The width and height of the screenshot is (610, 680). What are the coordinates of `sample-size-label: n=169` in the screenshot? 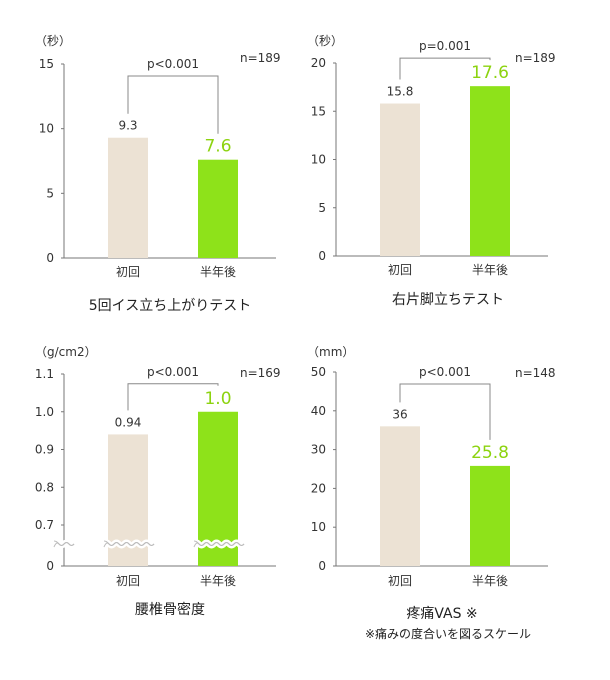 It's located at (260, 373).